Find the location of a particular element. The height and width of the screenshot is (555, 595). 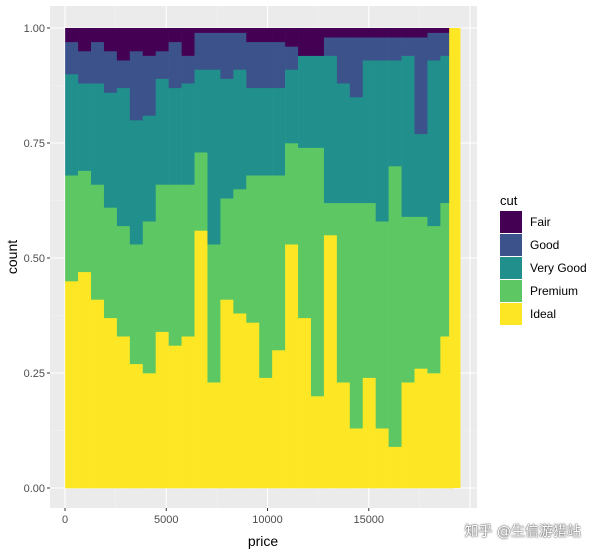

legend-title: cut is located at coordinates (509, 200).